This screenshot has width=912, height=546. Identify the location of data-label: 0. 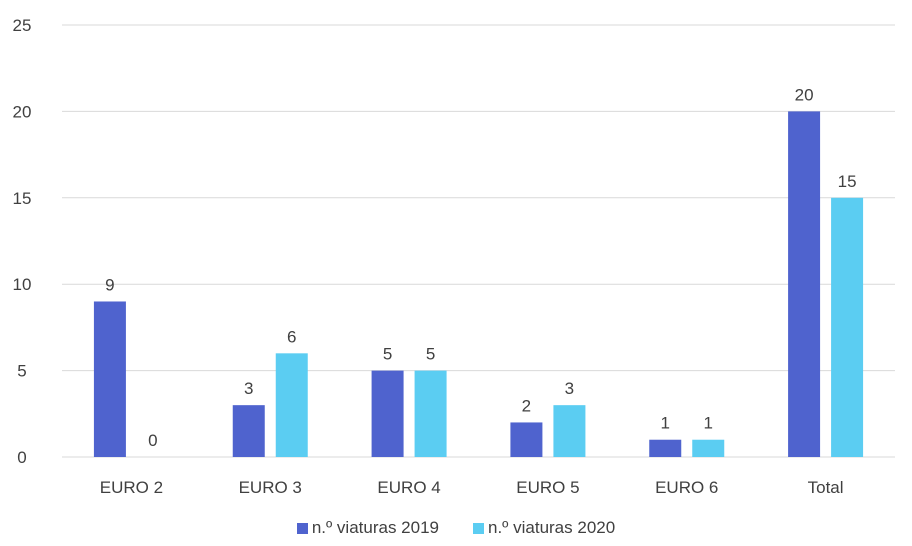
(152, 440).